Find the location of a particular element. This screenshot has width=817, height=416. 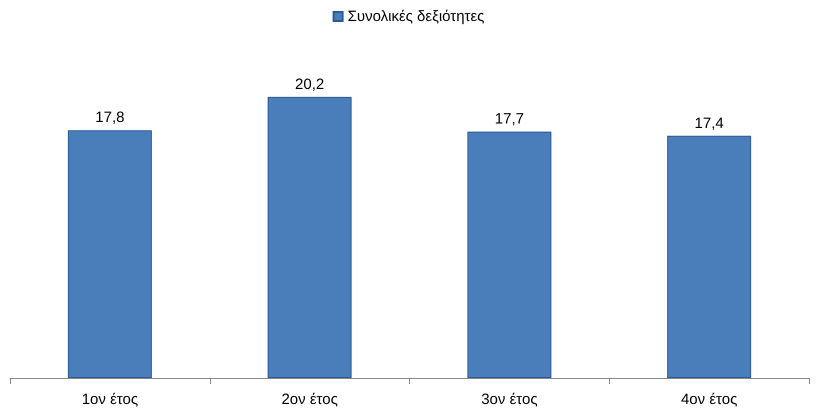

data-label: 17,7 is located at coordinates (509, 119).